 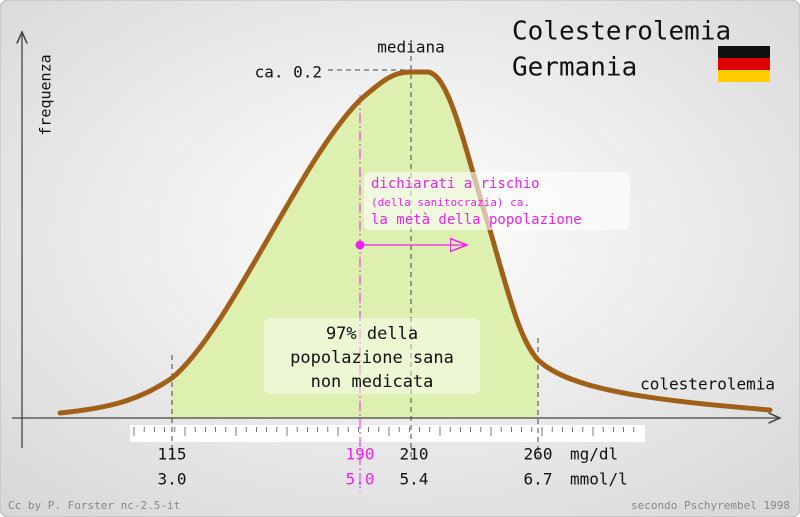 I want to click on scale-unit: mmol/l, so click(x=599, y=479).